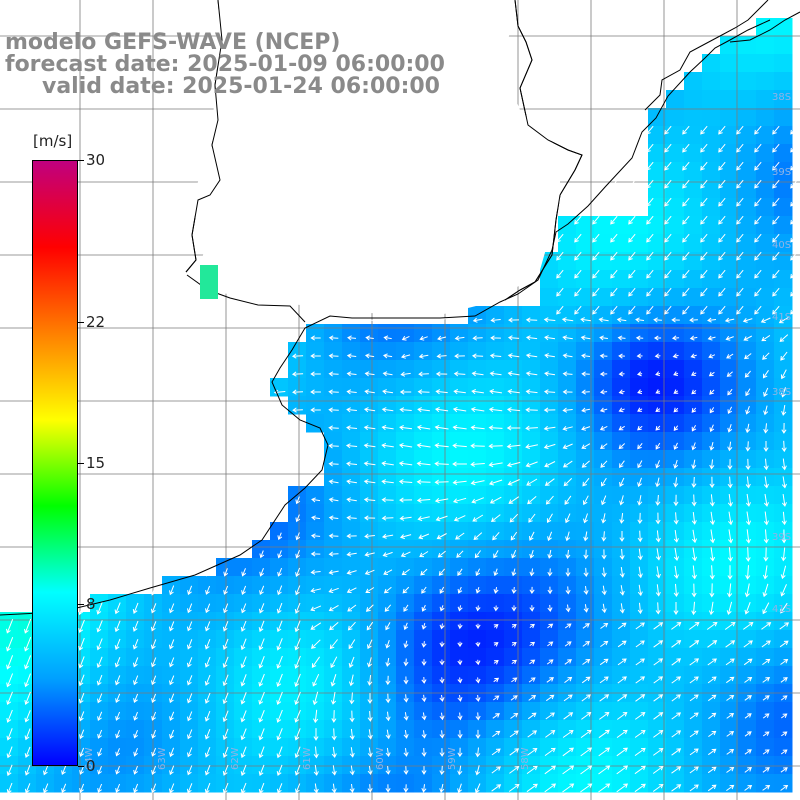 This screenshot has width=800, height=800. I want to click on lon-label: 60W, so click(380, 758).